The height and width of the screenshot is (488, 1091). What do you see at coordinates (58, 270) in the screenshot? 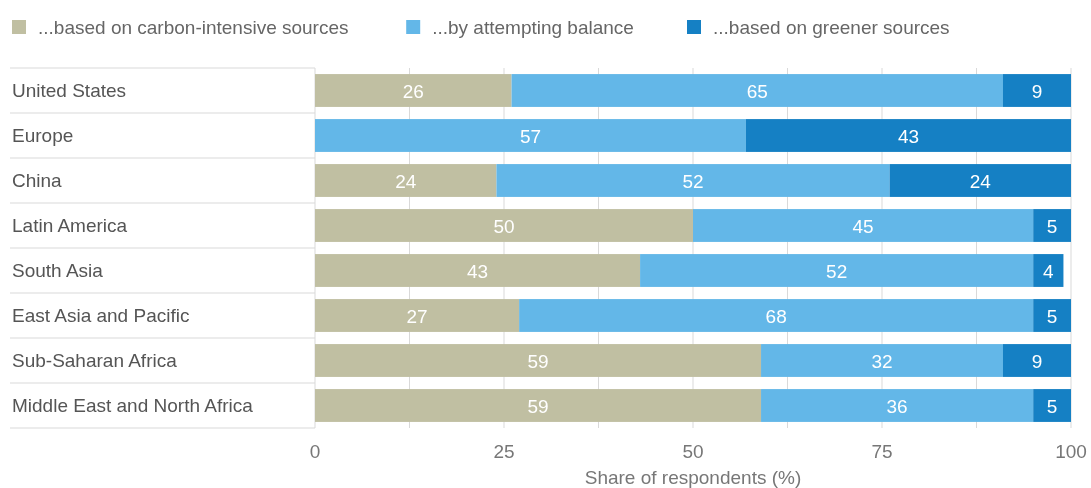
I see `y-tick-label: South Asia` at bounding box center [58, 270].